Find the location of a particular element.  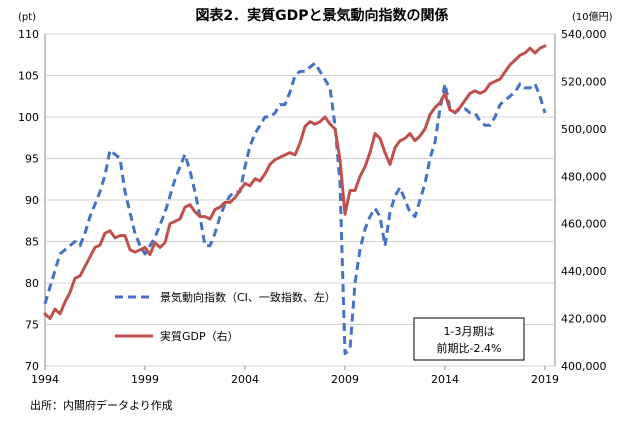

left-tick-label: 105 is located at coordinates (28, 76).